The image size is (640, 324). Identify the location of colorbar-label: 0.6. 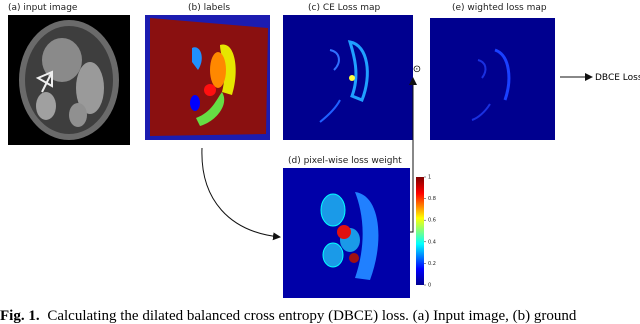
(432, 221).